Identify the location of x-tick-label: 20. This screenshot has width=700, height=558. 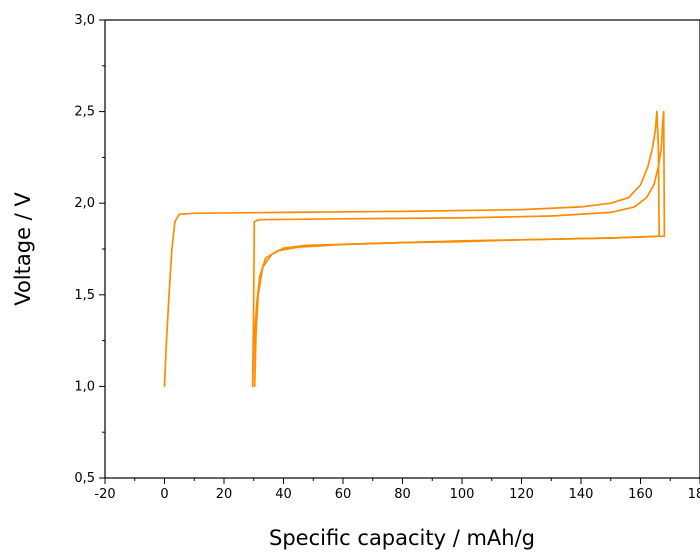
(224, 494).